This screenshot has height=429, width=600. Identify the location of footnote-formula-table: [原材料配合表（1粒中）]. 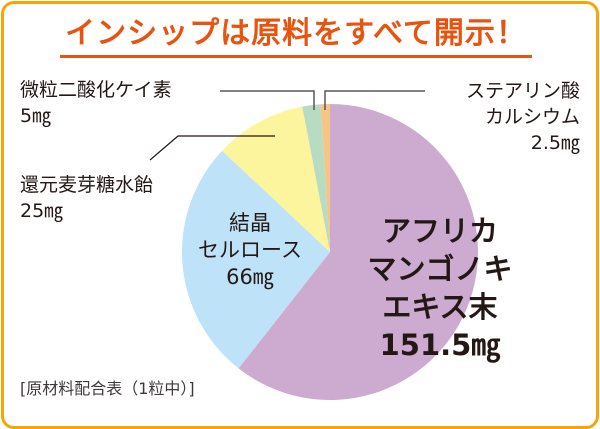
(107, 388).